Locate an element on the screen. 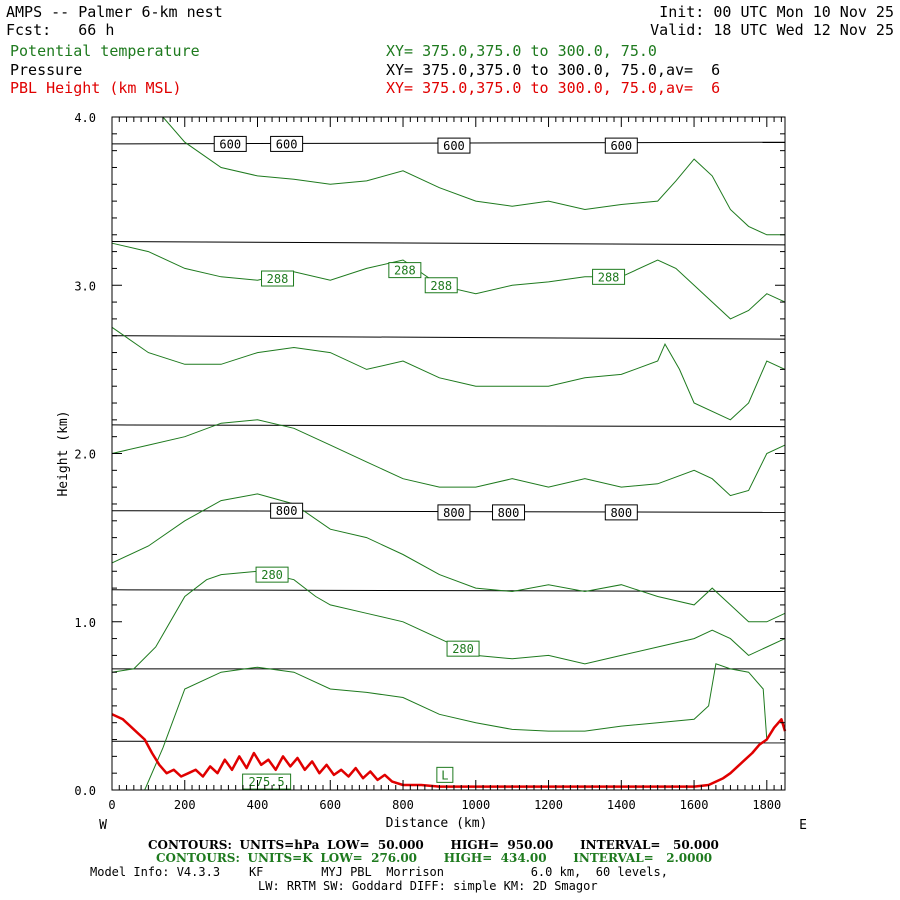 The height and width of the screenshot is (900, 900). footer-theta-interval: INTERVAL= 2.0000 is located at coordinates (643, 858).